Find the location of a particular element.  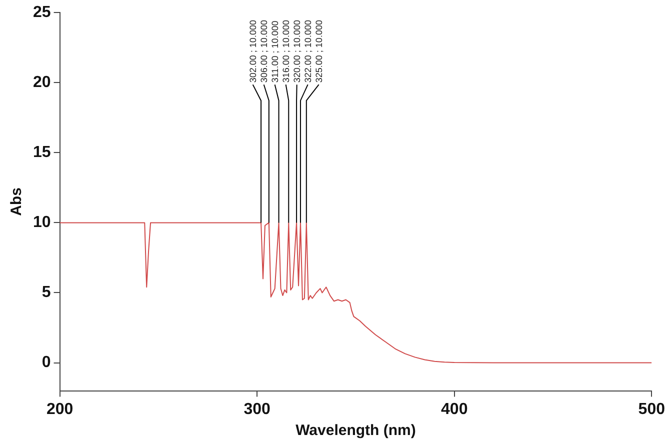

x-tick-label: 500 is located at coordinates (652, 409).